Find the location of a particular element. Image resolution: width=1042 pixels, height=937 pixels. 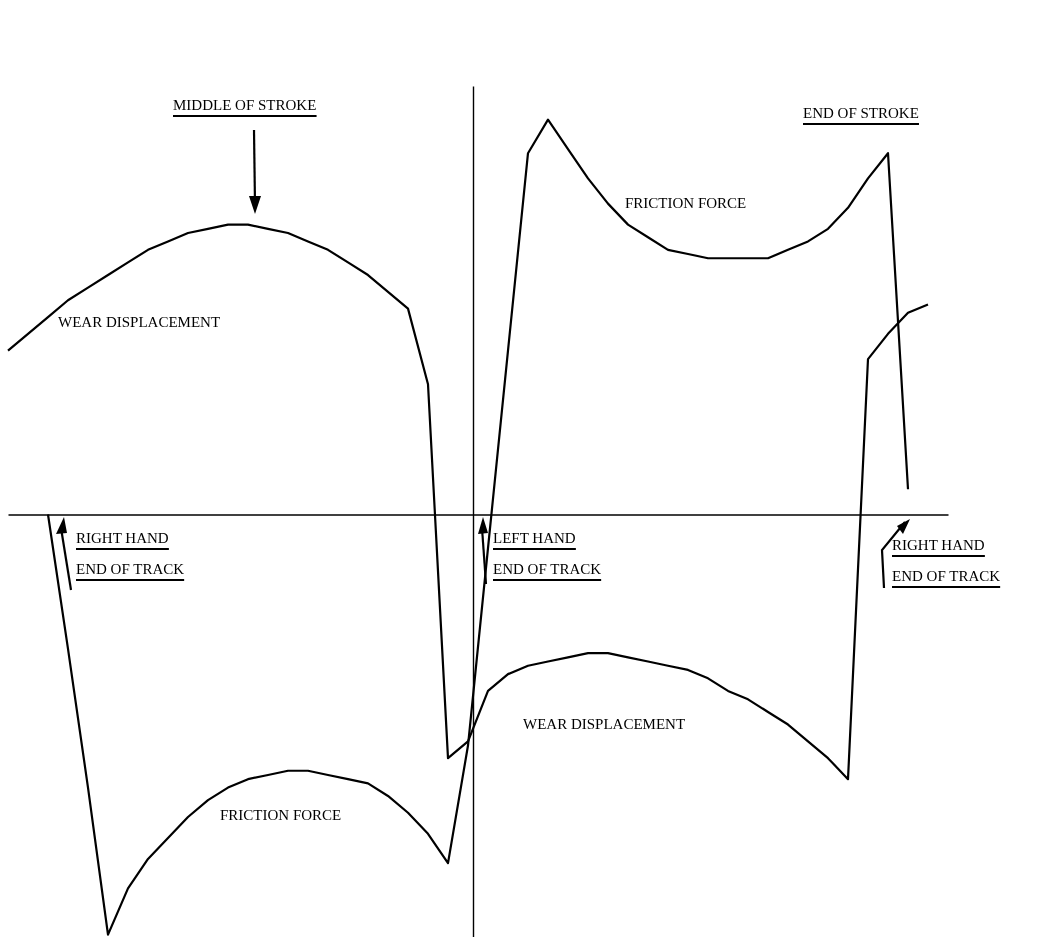

text: FRICTION FORCE is located at coordinates (281, 815).